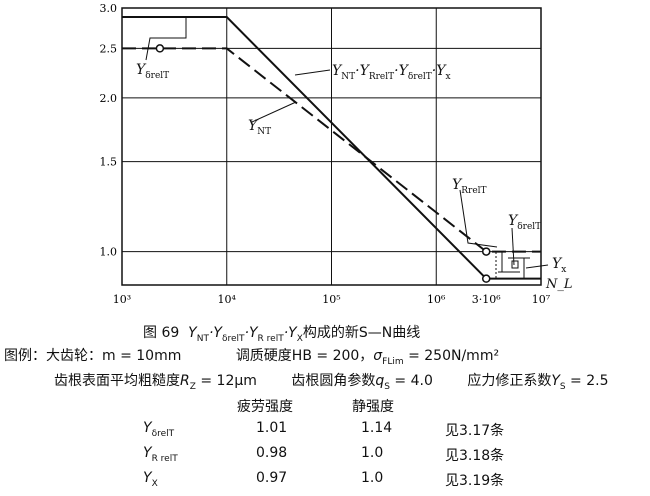 Image resolution: width=650 pixels, height=496 pixels. What do you see at coordinates (282, 334) in the screenshot?
I see `figure-caption: 图 69 YNT·YδrelT·YR relT·YX构成的新S—N曲线` at bounding box center [282, 334].